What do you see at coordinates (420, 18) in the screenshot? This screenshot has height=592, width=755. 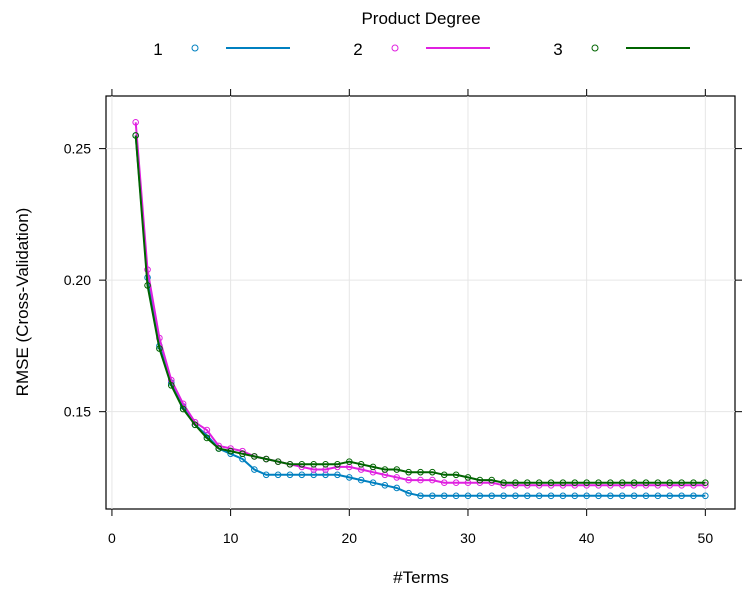 I see `legend-title: Product Degree` at bounding box center [420, 18].